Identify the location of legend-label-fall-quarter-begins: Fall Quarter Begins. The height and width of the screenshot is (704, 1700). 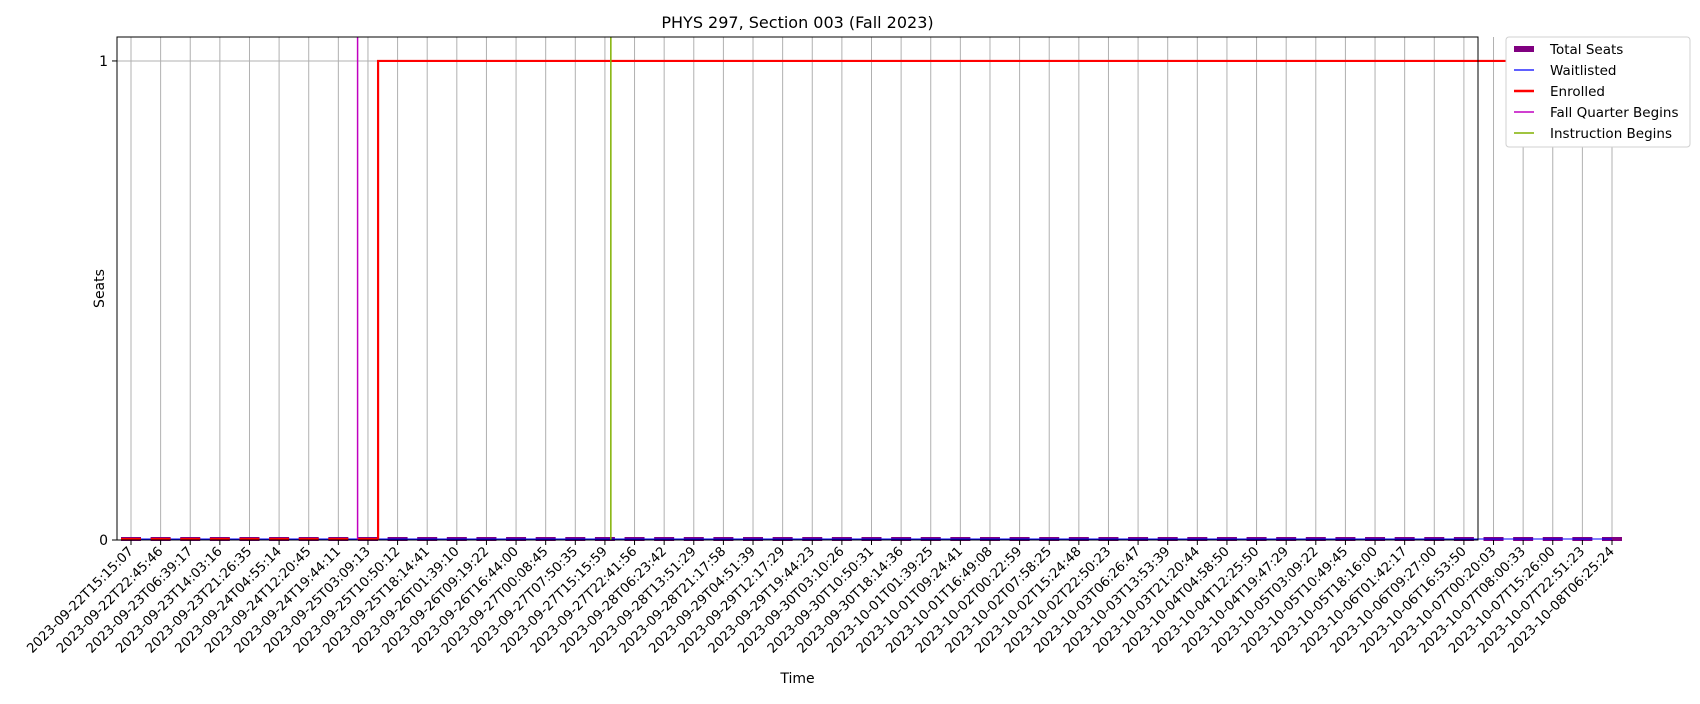
(1614, 113).